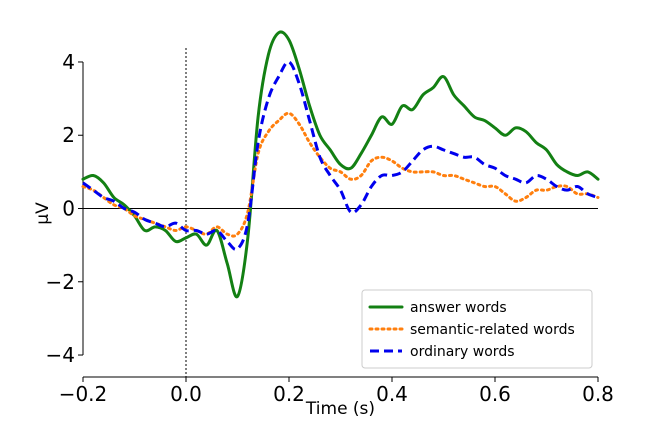  I want to click on legend-label: answer words, so click(458, 308).